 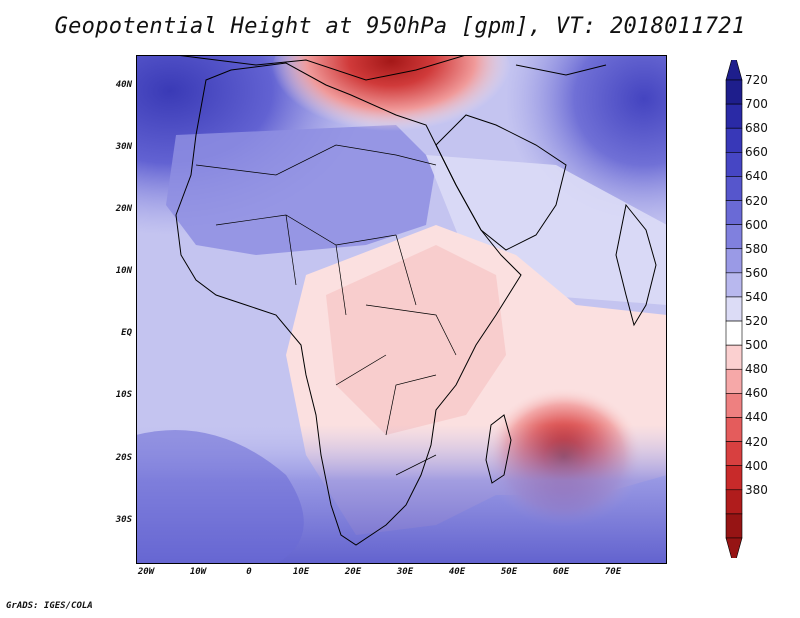 What do you see at coordinates (756, 80) in the screenshot?
I see `colorbar-level-label: 720` at bounding box center [756, 80].